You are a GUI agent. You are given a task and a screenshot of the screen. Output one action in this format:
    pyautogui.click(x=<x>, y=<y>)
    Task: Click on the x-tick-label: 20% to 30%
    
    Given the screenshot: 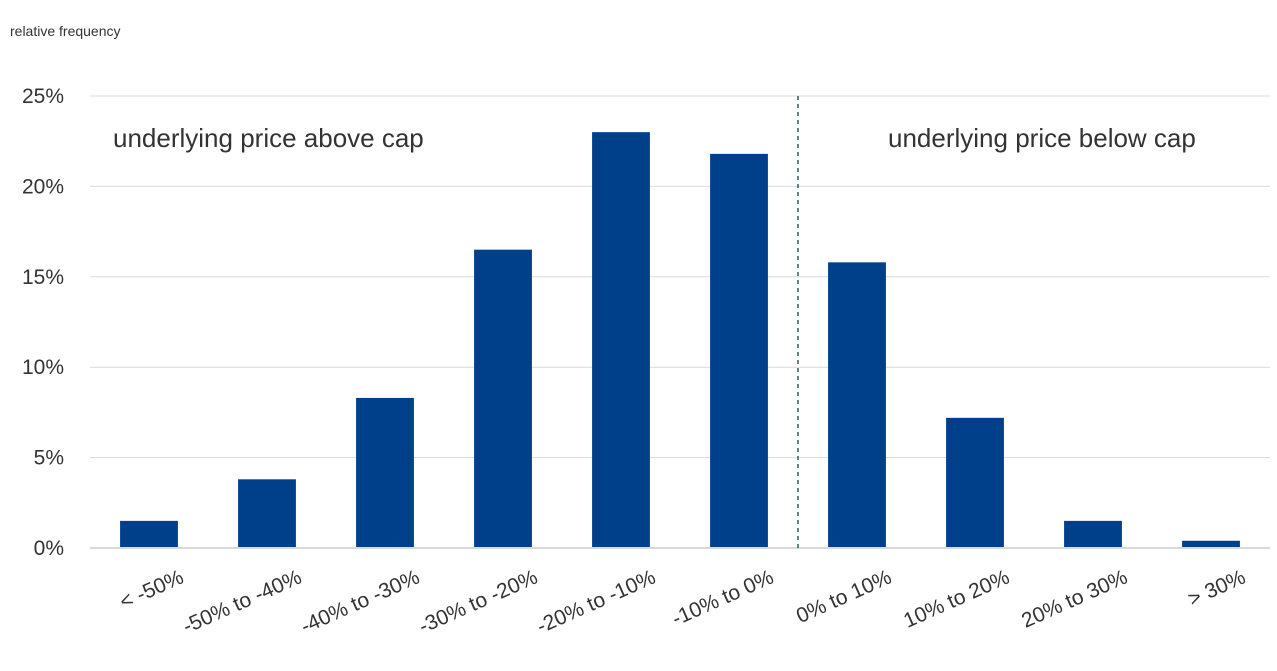 What is the action you would take?
    pyautogui.click(x=1074, y=599)
    